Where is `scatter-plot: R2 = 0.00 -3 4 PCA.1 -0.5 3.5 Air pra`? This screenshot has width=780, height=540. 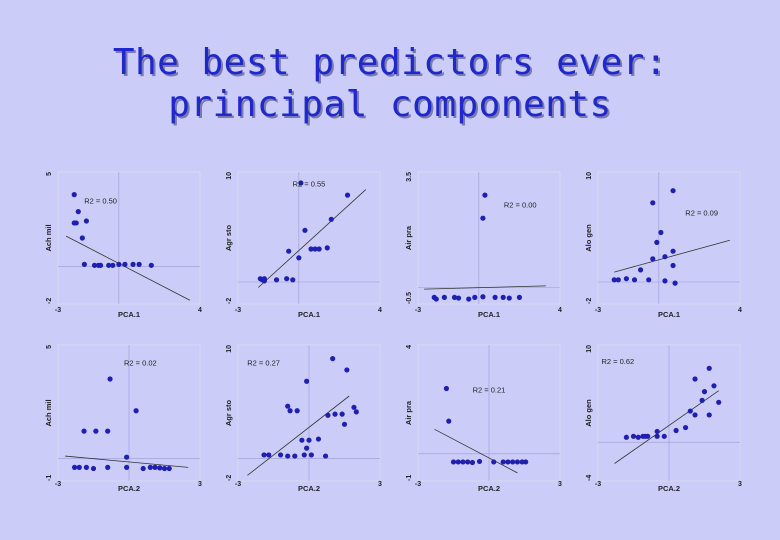 scatter-plot: R2 = 0.00 -3 4 PCA.1 -0.5 3.5 Air pra is located at coordinates (483, 245).